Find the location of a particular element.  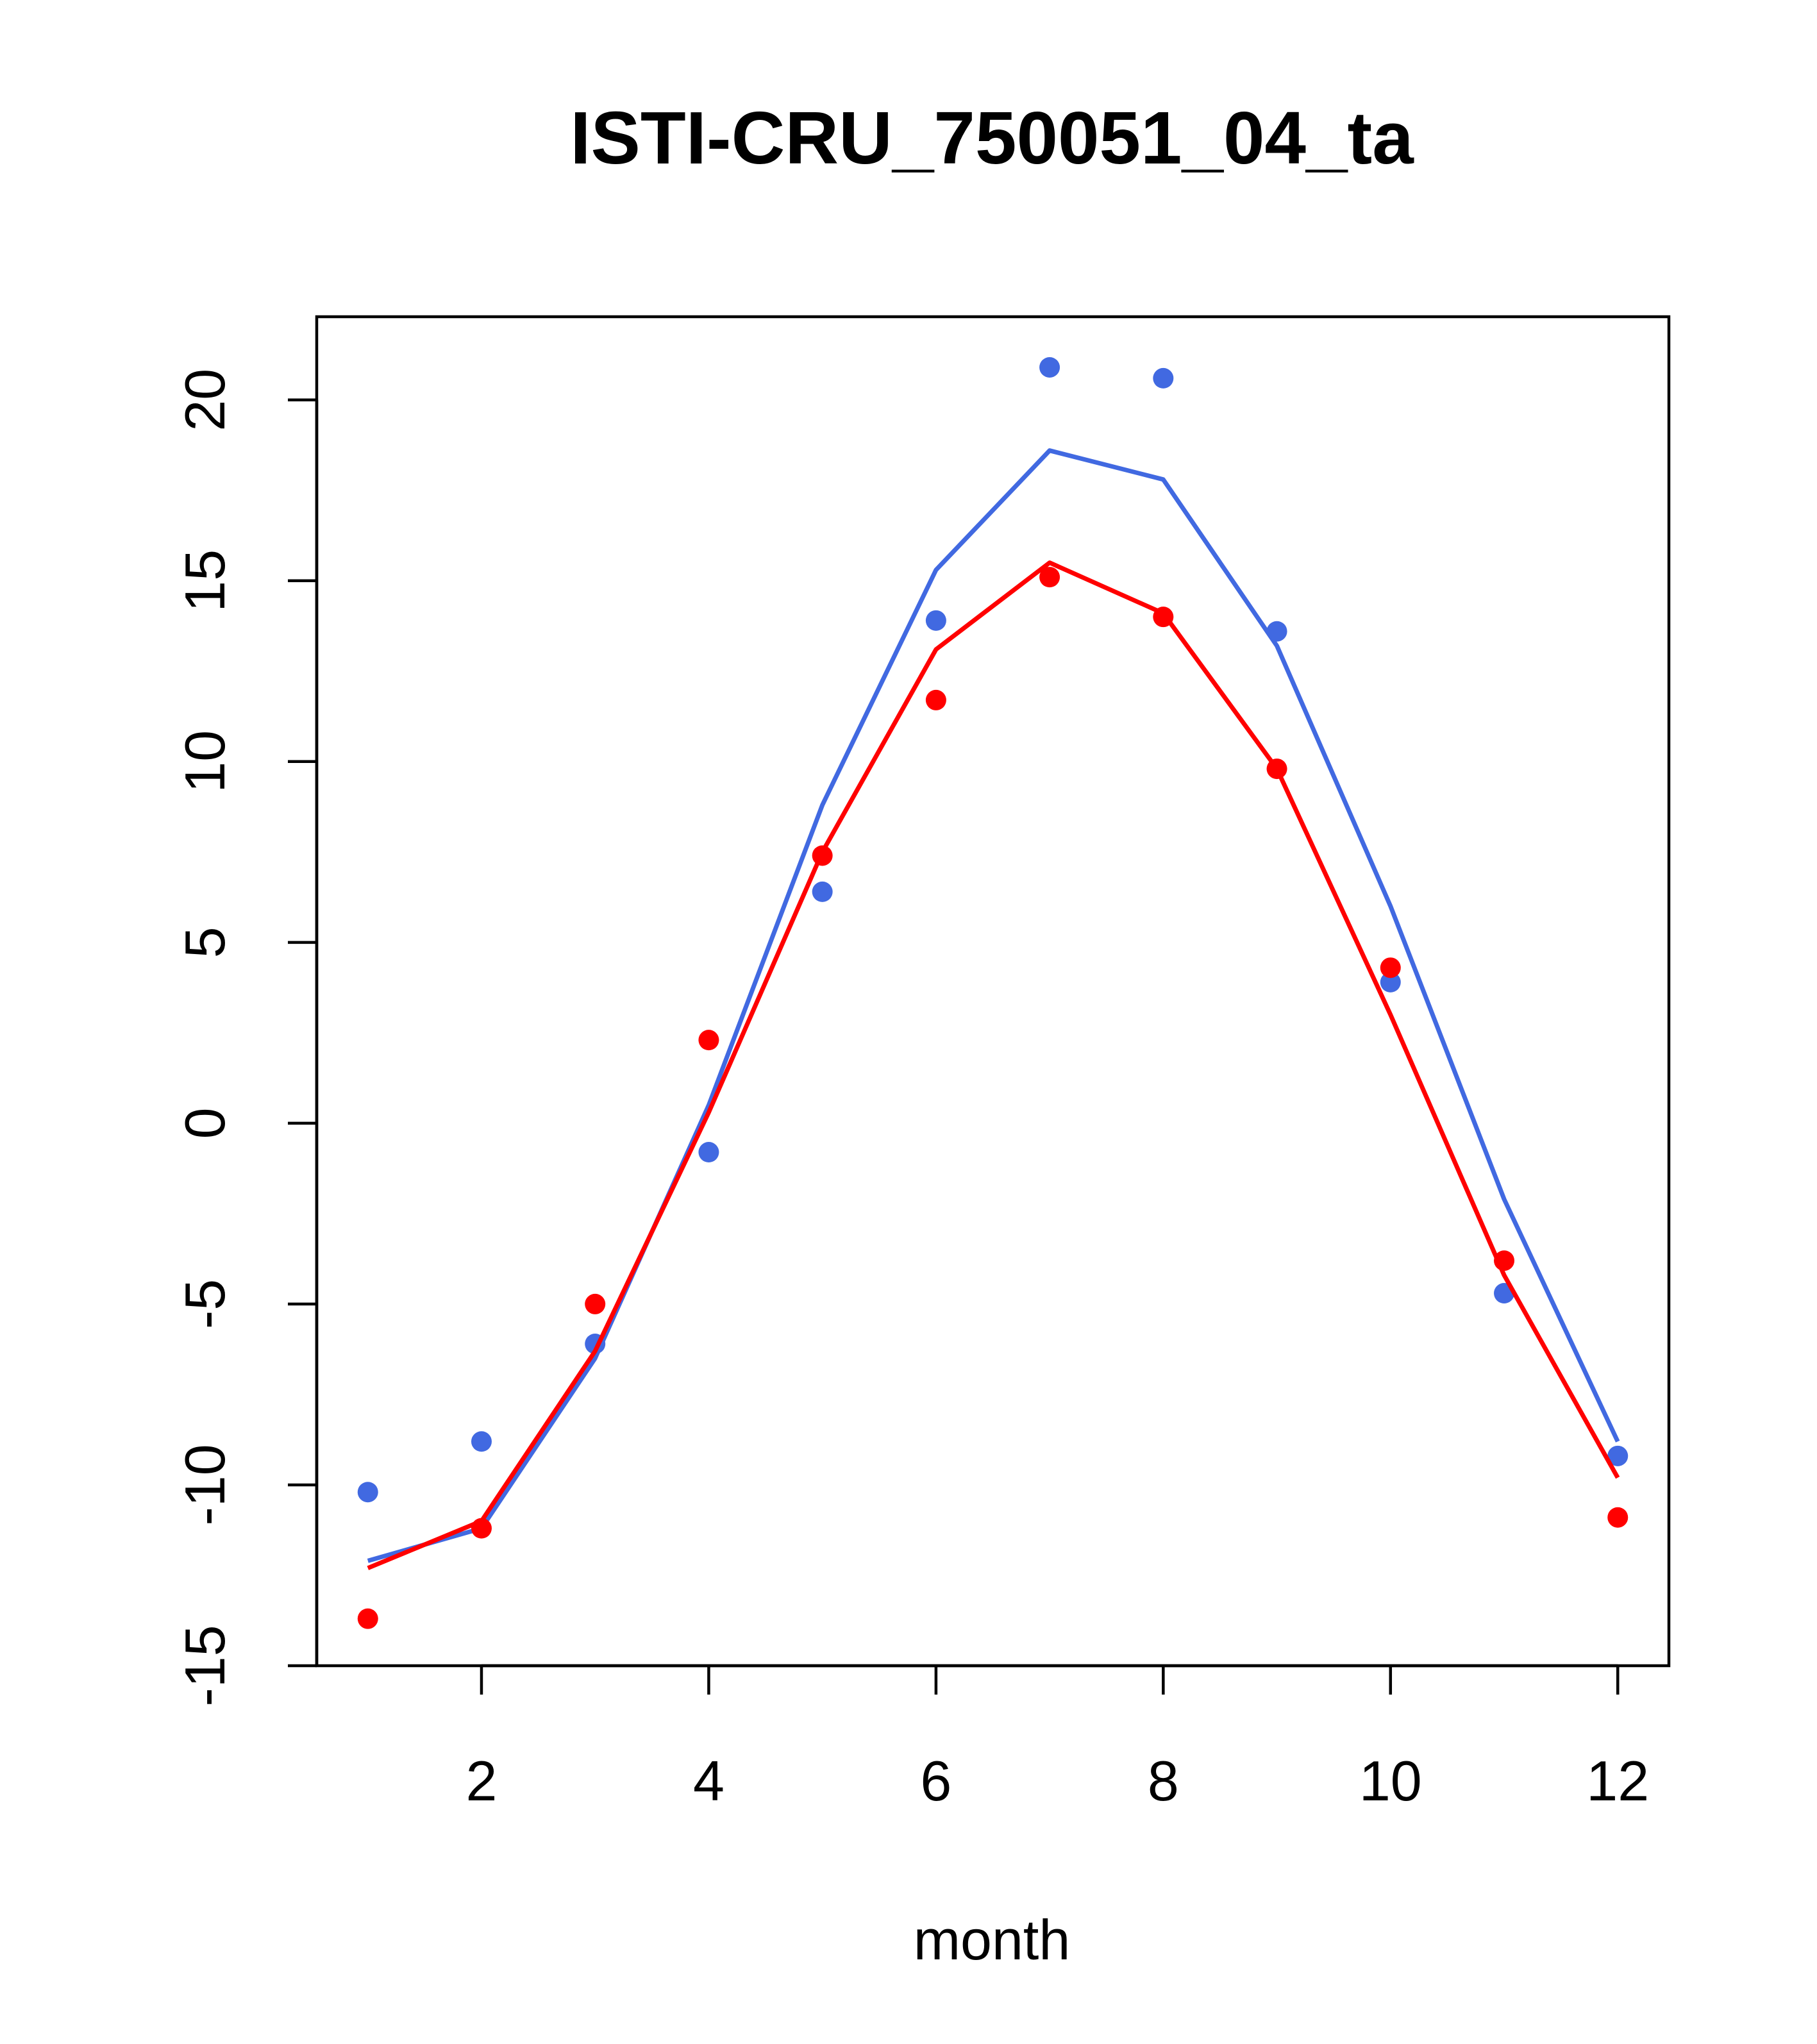

y-tick-label: 20 is located at coordinates (205, 400).